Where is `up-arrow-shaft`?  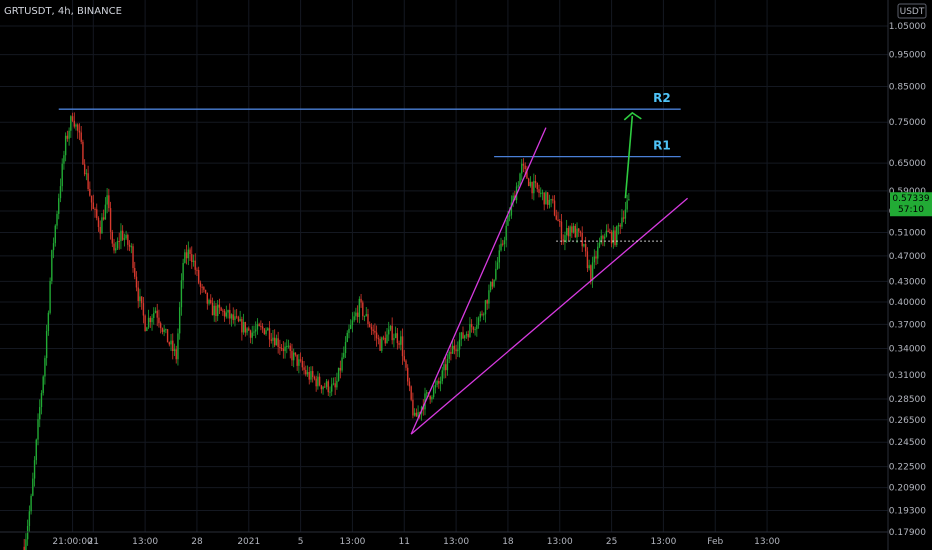 up-arrow-shaft is located at coordinates (629, 157).